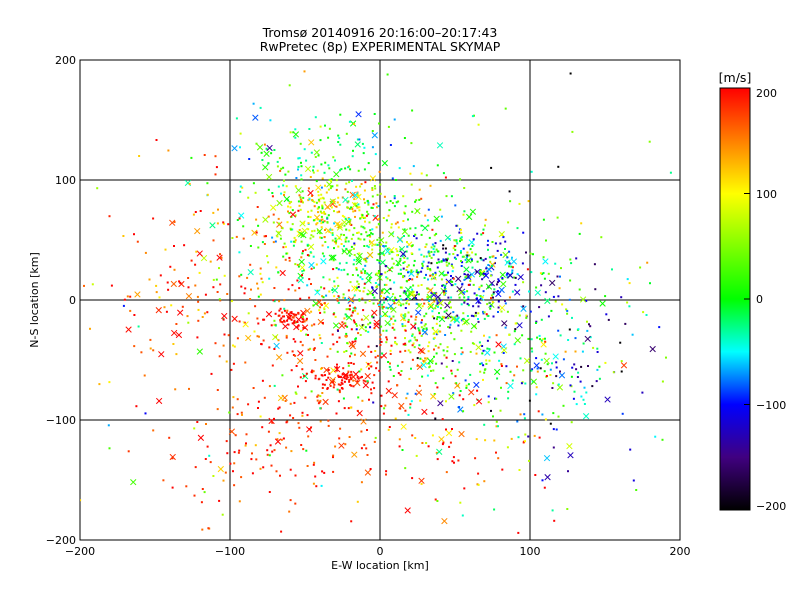 The width and height of the screenshot is (800, 600). Describe the element at coordinates (735, 77) in the screenshot. I see `colorbar-label: [m/s]` at that location.